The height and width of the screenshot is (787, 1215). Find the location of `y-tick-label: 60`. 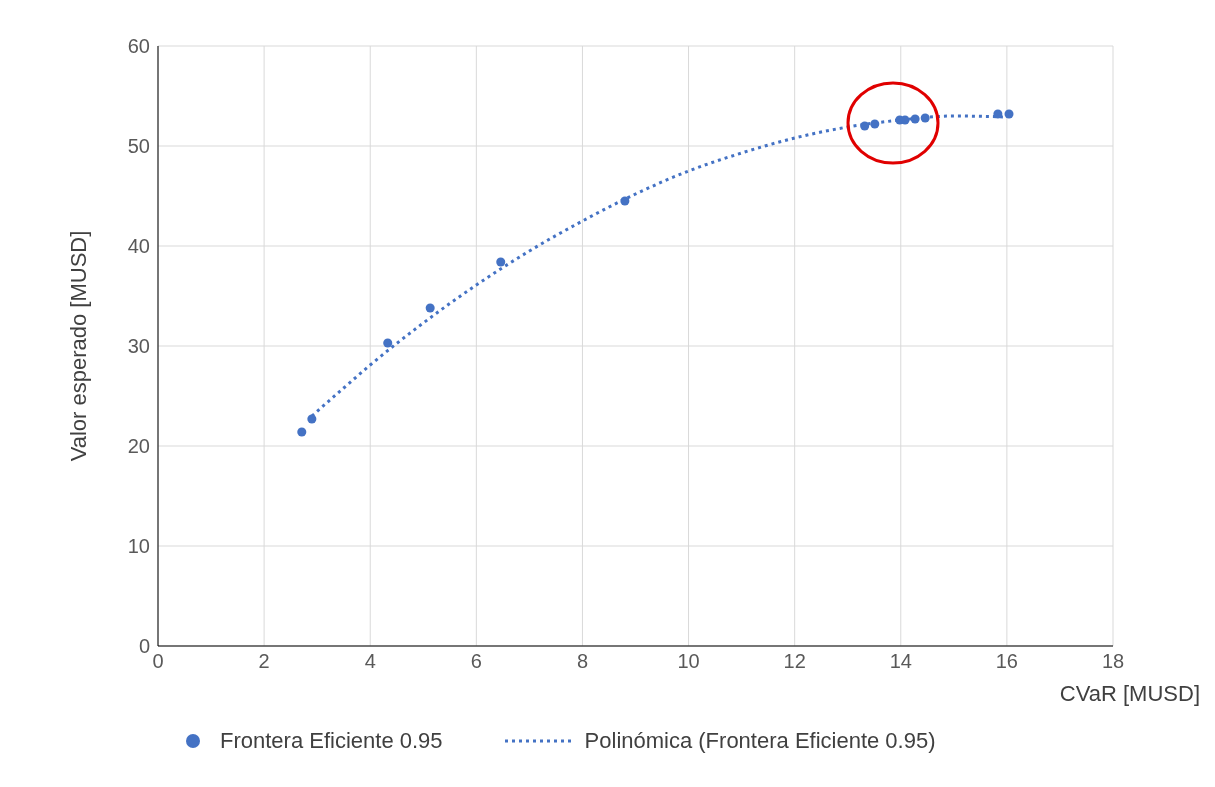

y-tick-label: 60 is located at coordinates (138, 46).